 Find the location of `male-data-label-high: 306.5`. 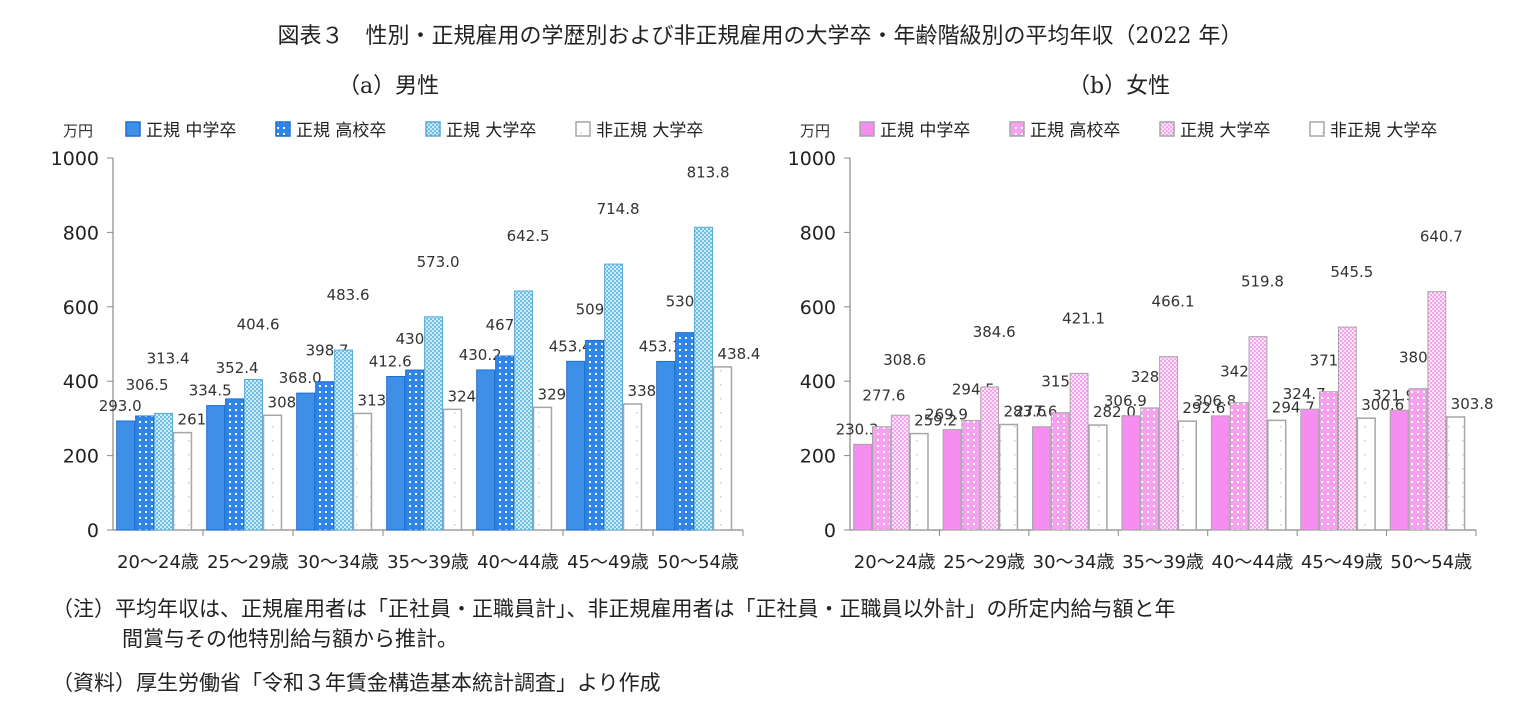

male-data-label-high: 306.5 is located at coordinates (147, 385).